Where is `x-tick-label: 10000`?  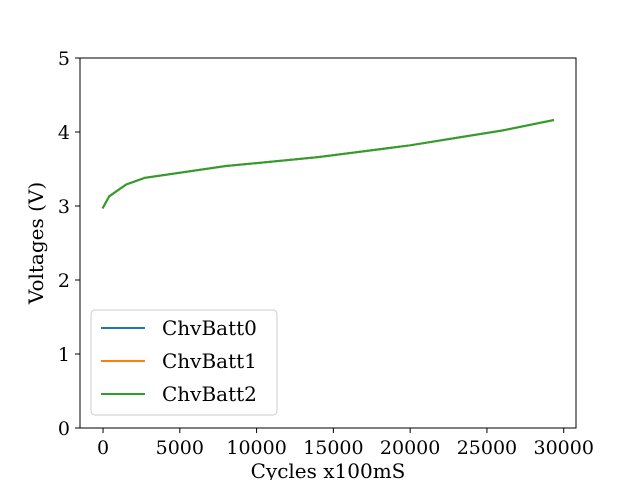
x-tick-label: 10000 is located at coordinates (256, 448).